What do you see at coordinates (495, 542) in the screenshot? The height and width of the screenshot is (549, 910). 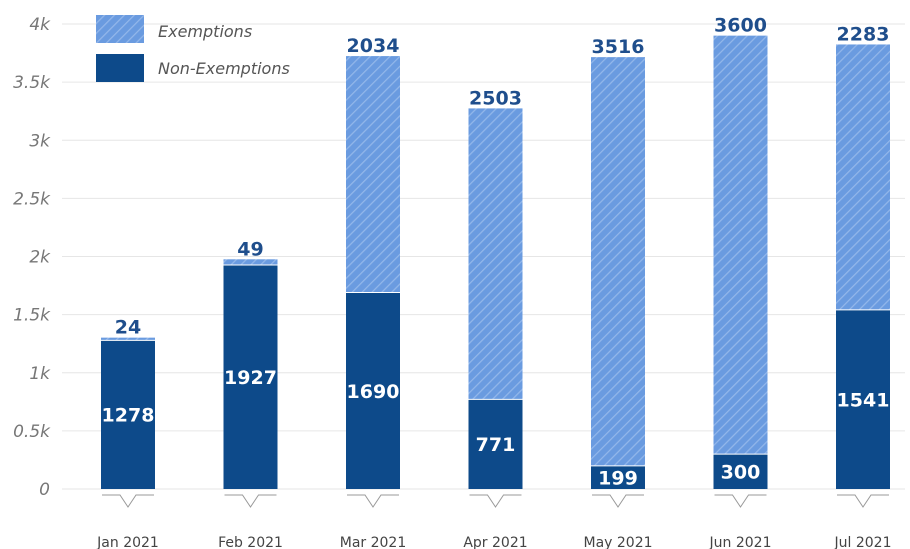 I see `x-tick-label: Apr 2021` at bounding box center [495, 542].